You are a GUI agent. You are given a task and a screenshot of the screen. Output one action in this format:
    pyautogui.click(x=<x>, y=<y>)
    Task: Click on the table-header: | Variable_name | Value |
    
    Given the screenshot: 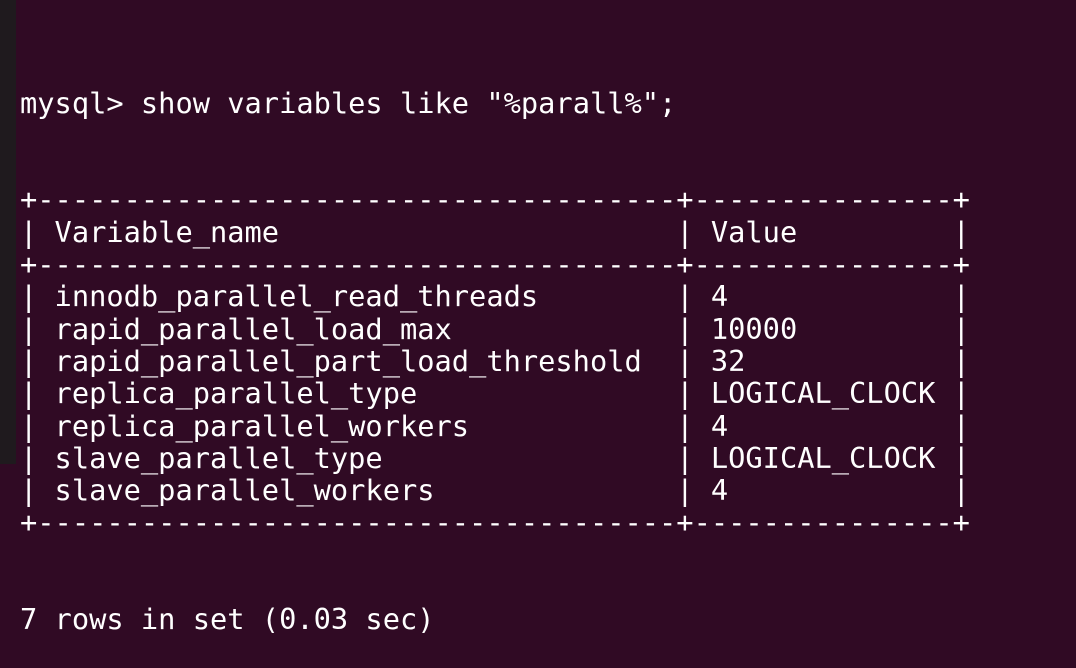 What is the action you would take?
    pyautogui.click(x=495, y=231)
    